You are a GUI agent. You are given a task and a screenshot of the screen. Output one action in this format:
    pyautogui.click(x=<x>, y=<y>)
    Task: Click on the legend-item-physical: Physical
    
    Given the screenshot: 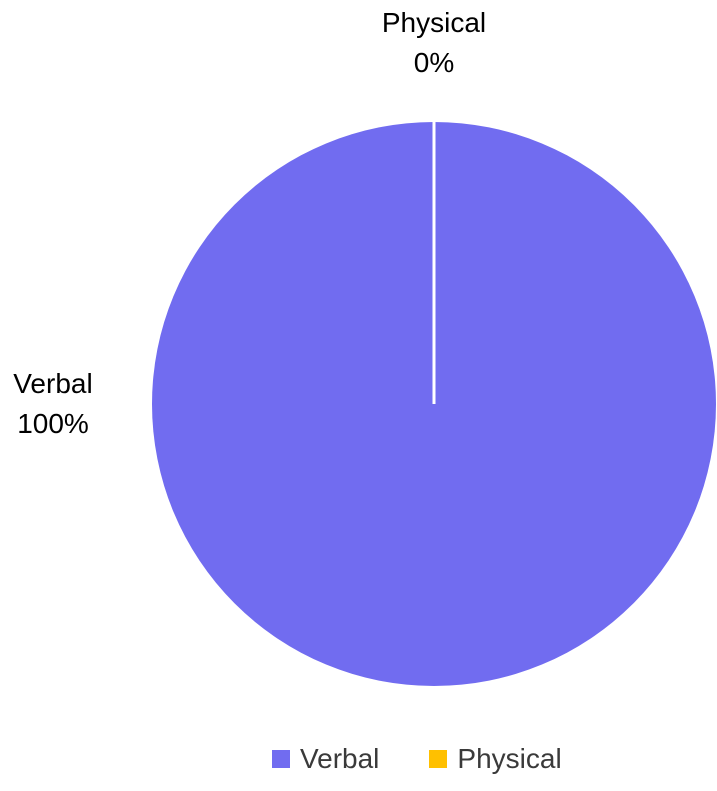 What is the action you would take?
    pyautogui.click(x=495, y=759)
    